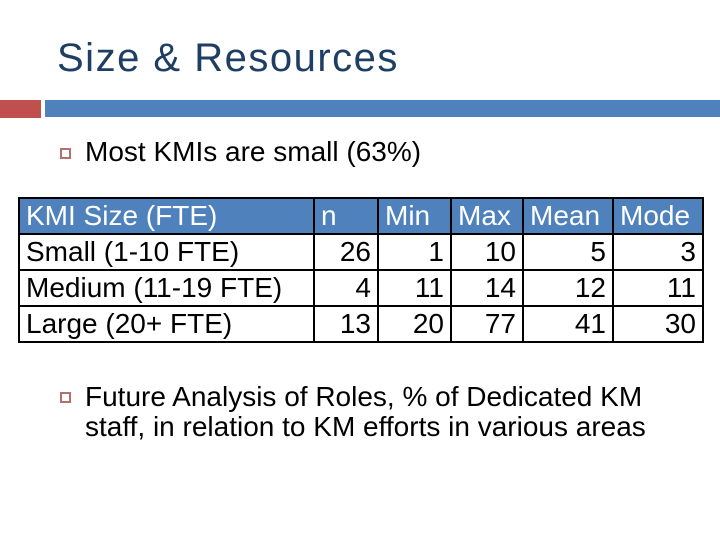 This screenshot has width=720, height=540. I want to click on row-label: Large (20+ FTE), so click(166, 324).